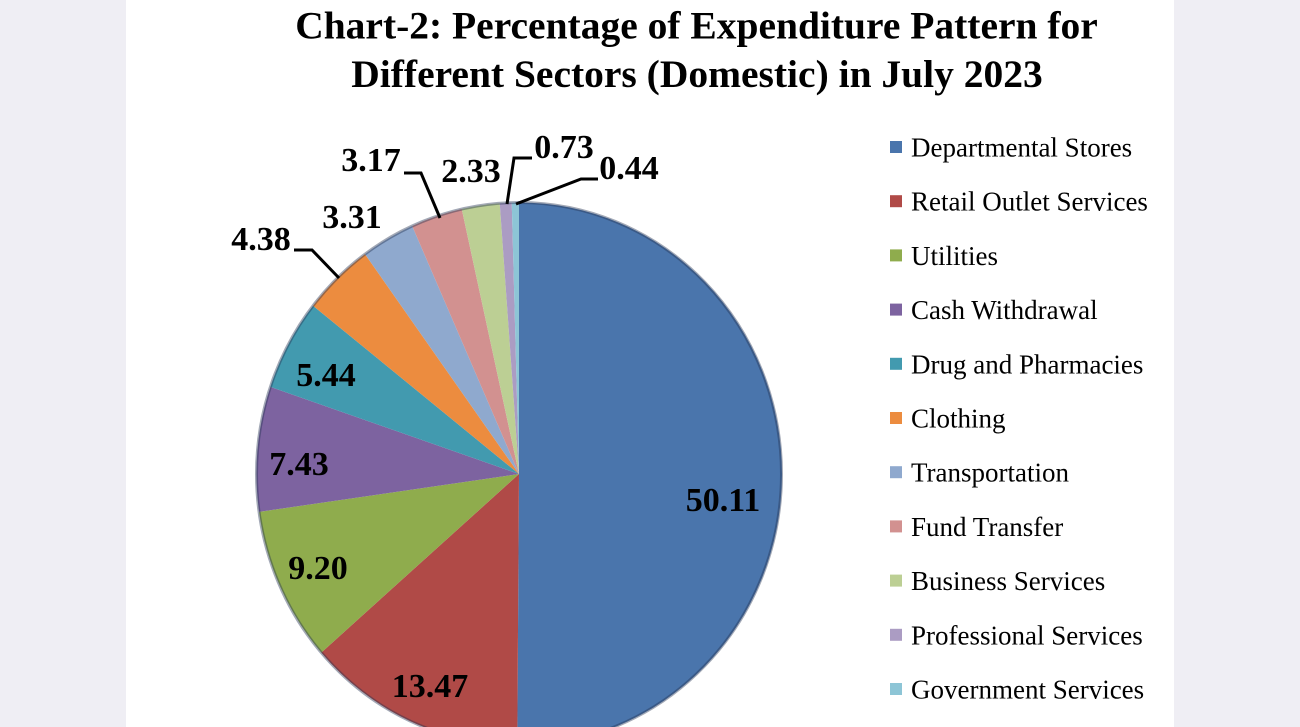 The width and height of the screenshot is (1300, 727). Describe the element at coordinates (564, 147) in the screenshot. I see `svg-text: 0.73` at that location.